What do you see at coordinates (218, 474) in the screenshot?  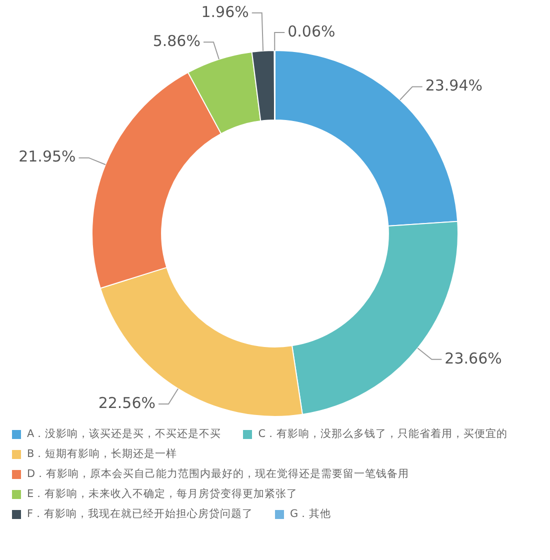 I see `legend-label: D．有影响，原本会买自己能力范围内最好的，现在觉得还是需要留一笔钱备用` at bounding box center [218, 474].